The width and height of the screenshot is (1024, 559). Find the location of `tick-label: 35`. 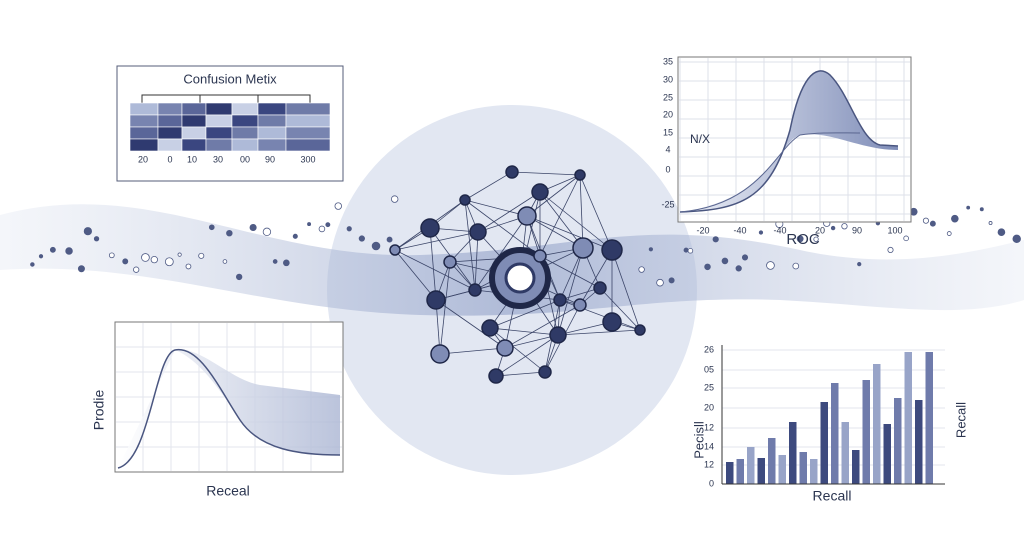

tick-label: 35 is located at coordinates (668, 61).